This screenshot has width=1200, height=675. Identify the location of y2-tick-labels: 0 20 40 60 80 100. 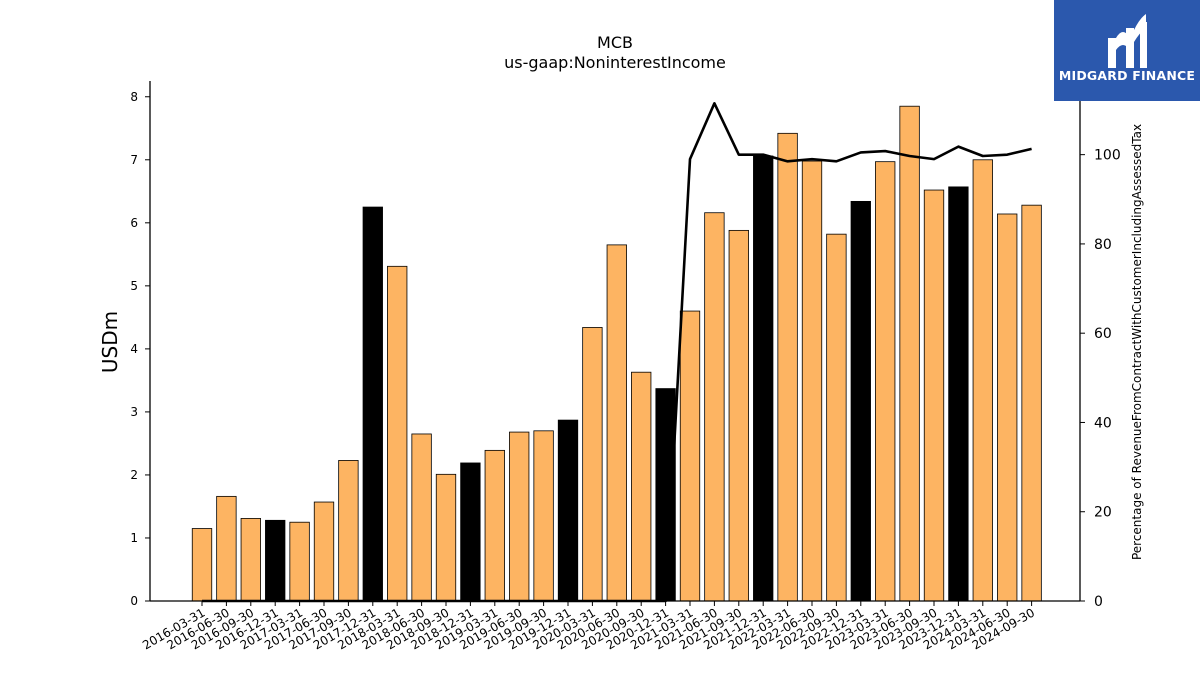
(1100, 379).